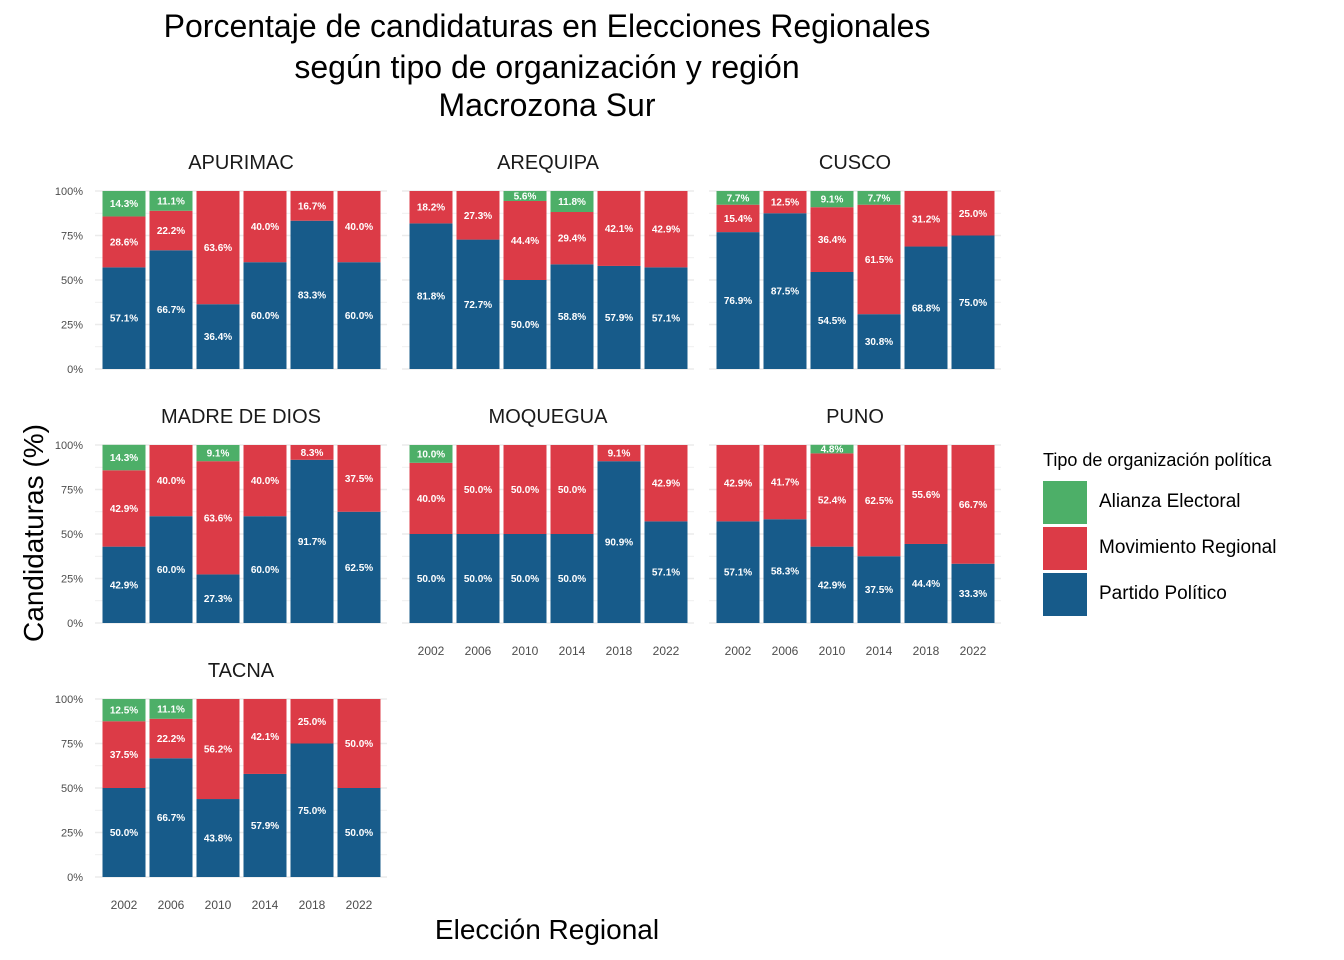 The width and height of the screenshot is (1344, 960). I want to click on data-label: 12.5%, so click(785, 203).